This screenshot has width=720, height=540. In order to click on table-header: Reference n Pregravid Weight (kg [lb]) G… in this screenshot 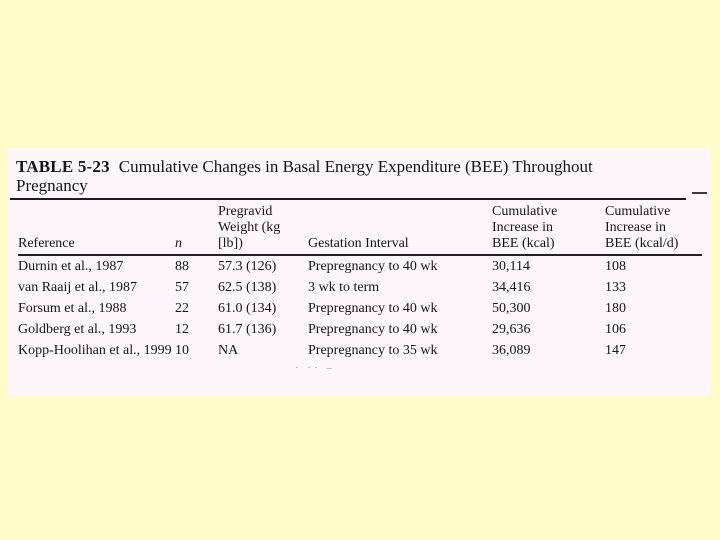, I will do `click(360, 228)`.